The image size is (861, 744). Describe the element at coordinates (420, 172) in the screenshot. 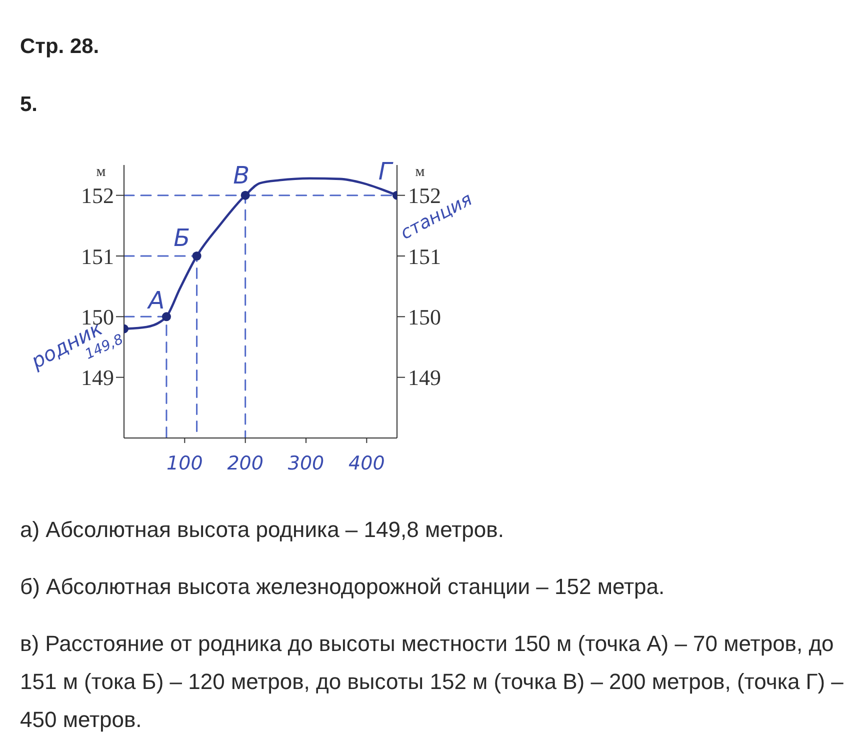

I see `y2-axis-title: м` at that location.